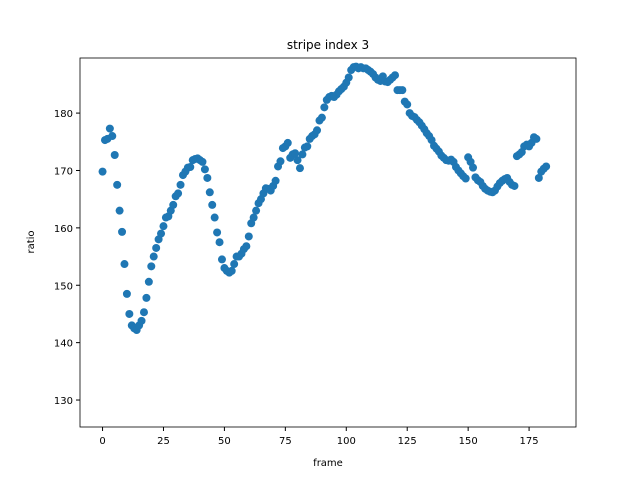  What do you see at coordinates (63, 401) in the screenshot?
I see `y-tick-label: 130` at bounding box center [63, 401].